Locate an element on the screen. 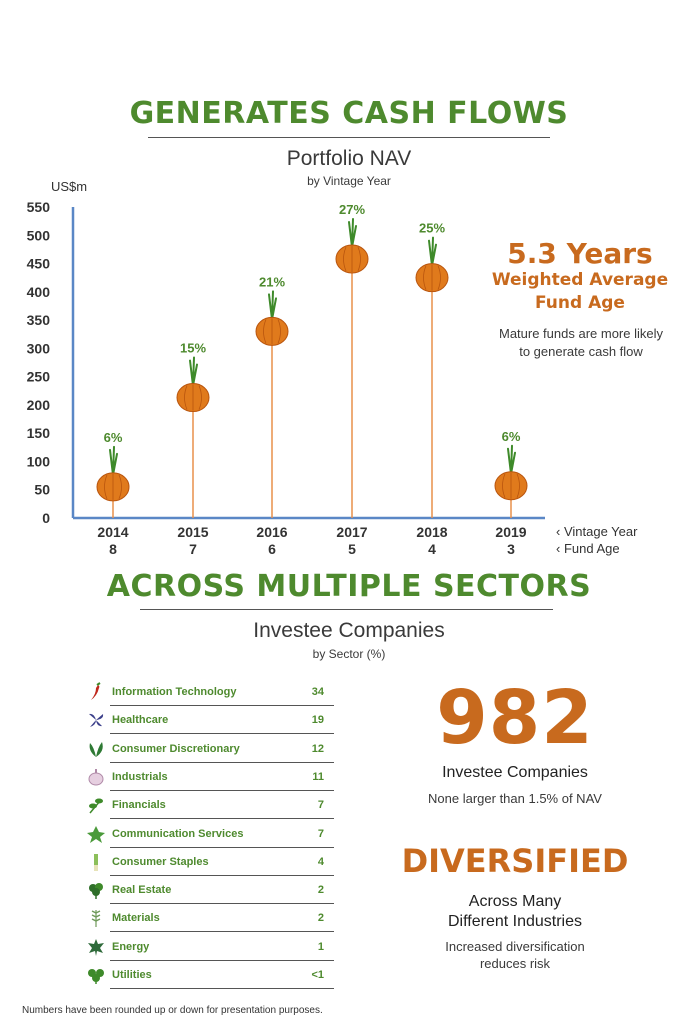  sector-label: Financials is located at coordinates (139, 805).